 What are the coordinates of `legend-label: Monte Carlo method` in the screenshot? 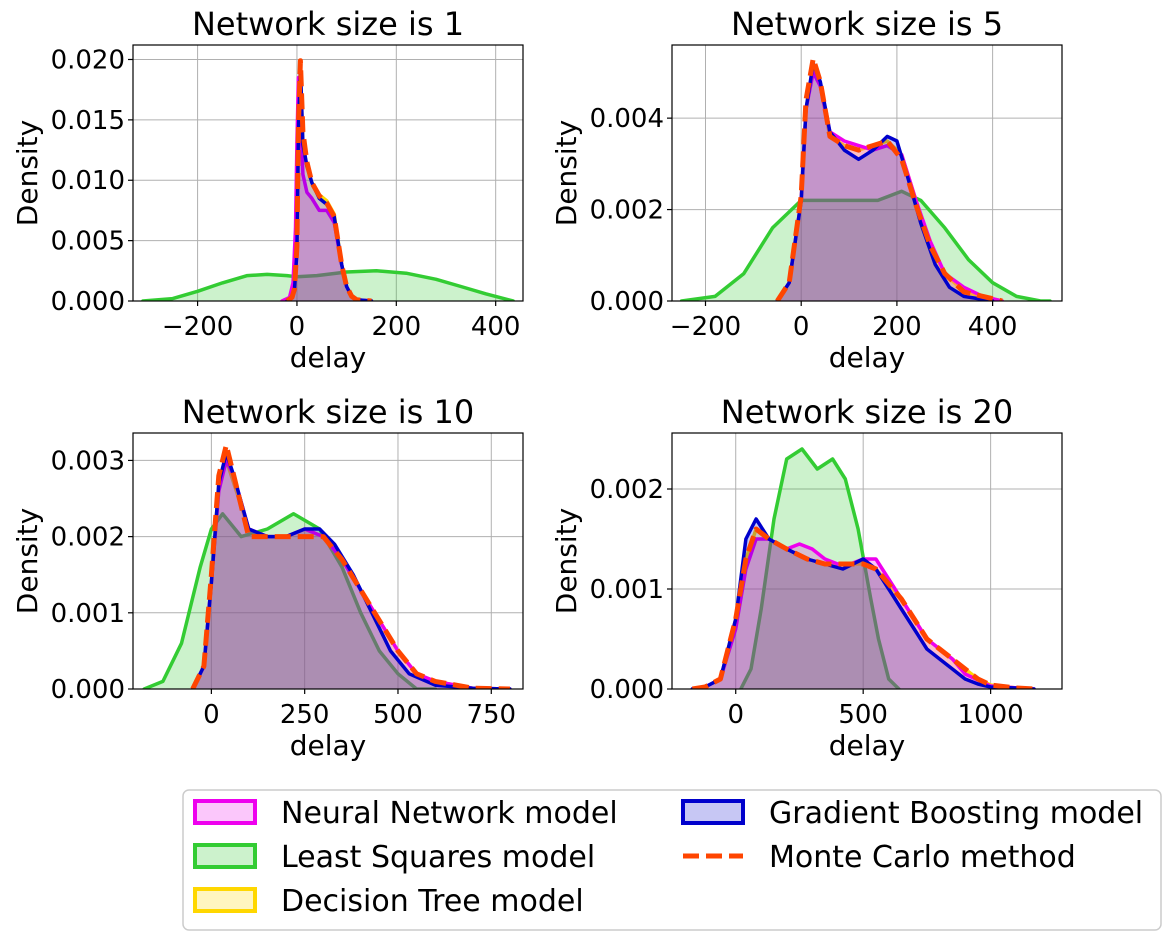 It's located at (922, 857).